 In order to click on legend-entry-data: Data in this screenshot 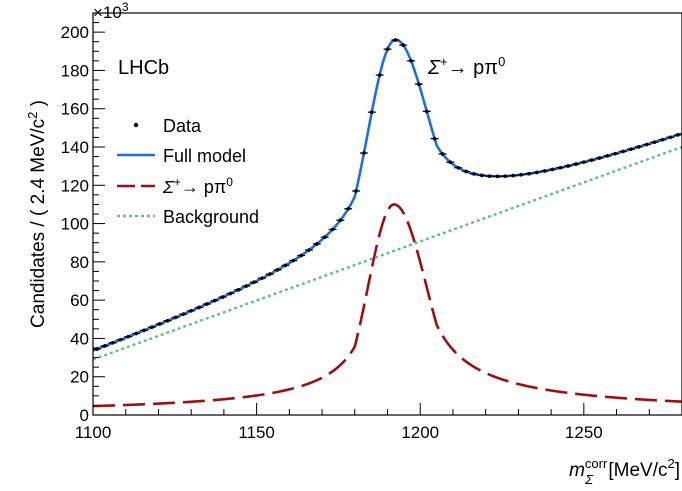, I will do `click(167, 126)`.